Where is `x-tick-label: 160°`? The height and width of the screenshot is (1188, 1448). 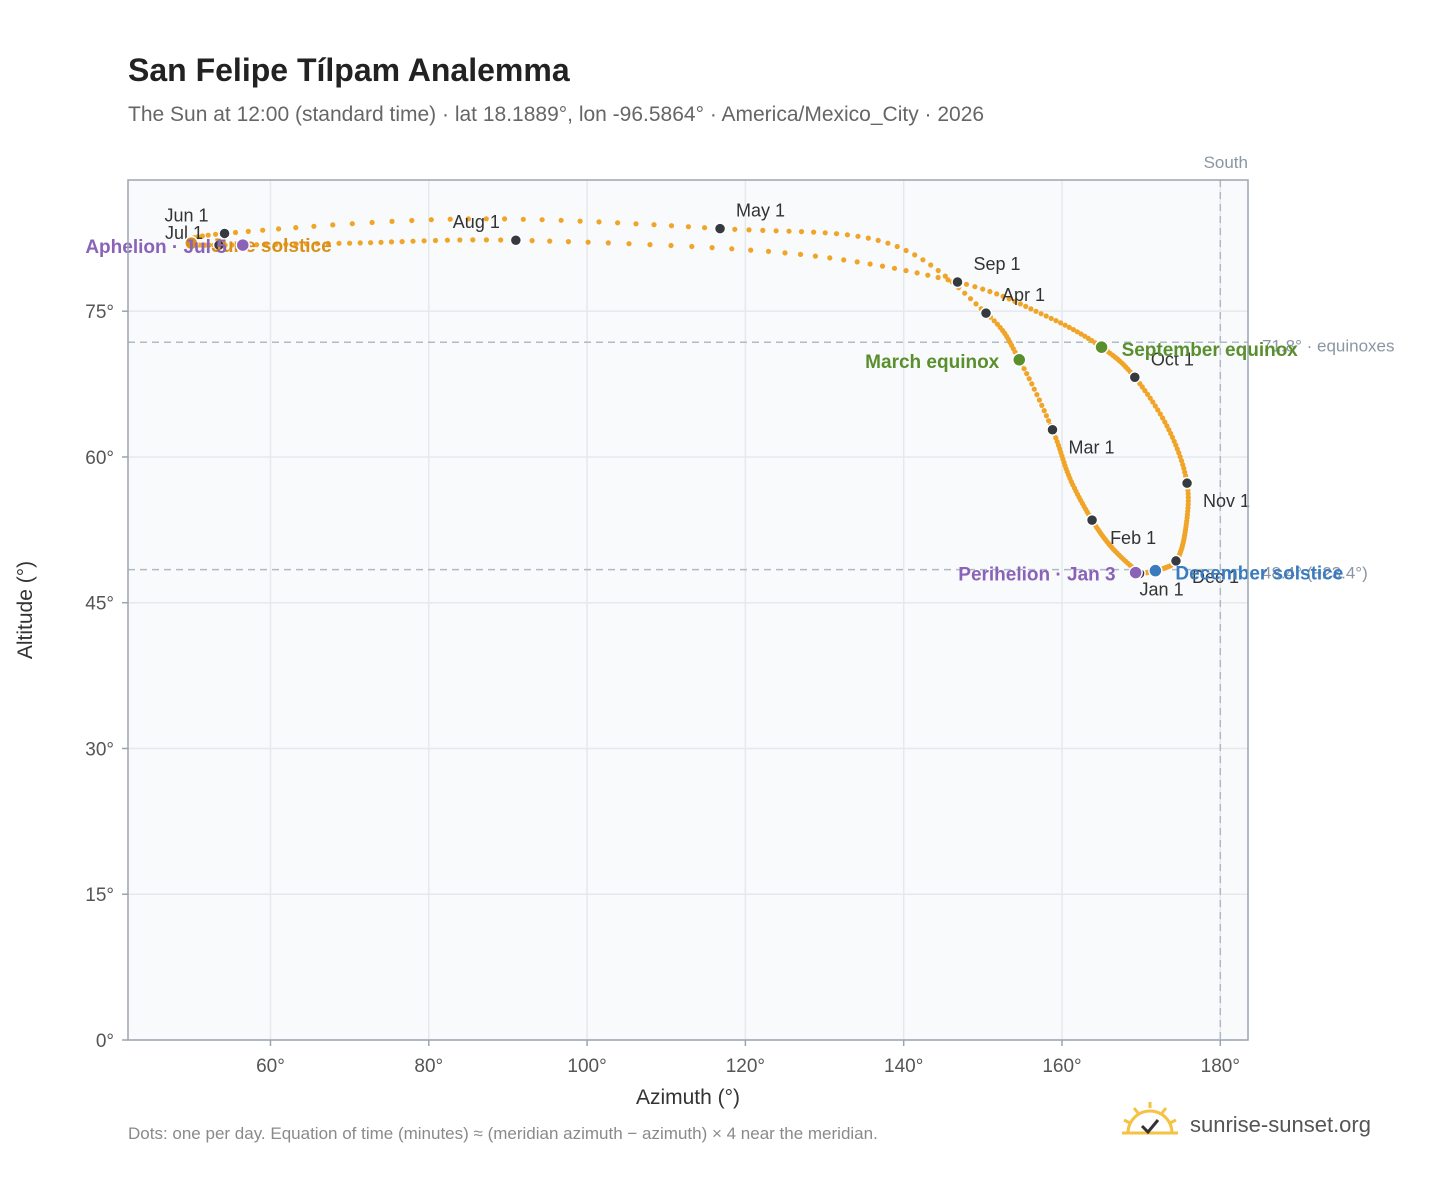
x-tick-label: 160° is located at coordinates (1061, 1066).